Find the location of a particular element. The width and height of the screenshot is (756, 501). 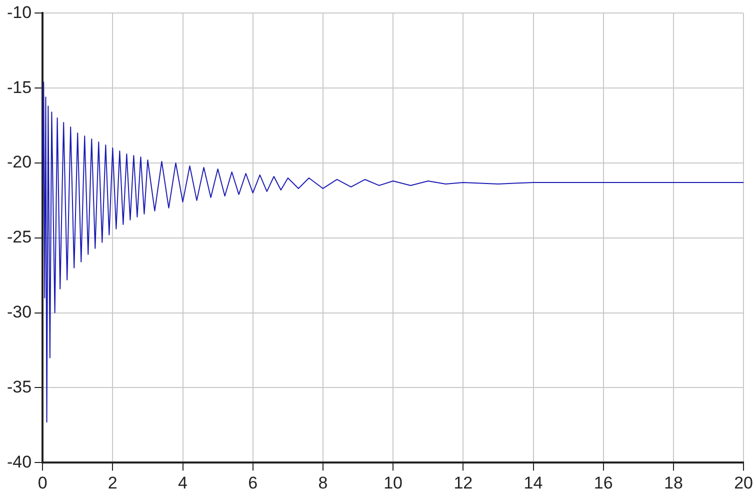

x-tick-label: 14 is located at coordinates (533, 482).